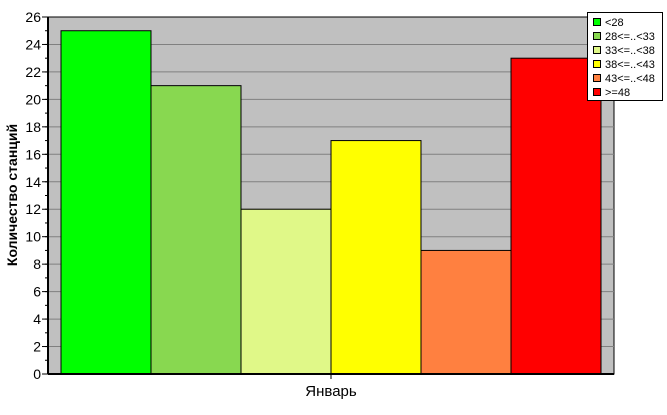  I want to click on y-tick-label: 0, so click(37, 374).